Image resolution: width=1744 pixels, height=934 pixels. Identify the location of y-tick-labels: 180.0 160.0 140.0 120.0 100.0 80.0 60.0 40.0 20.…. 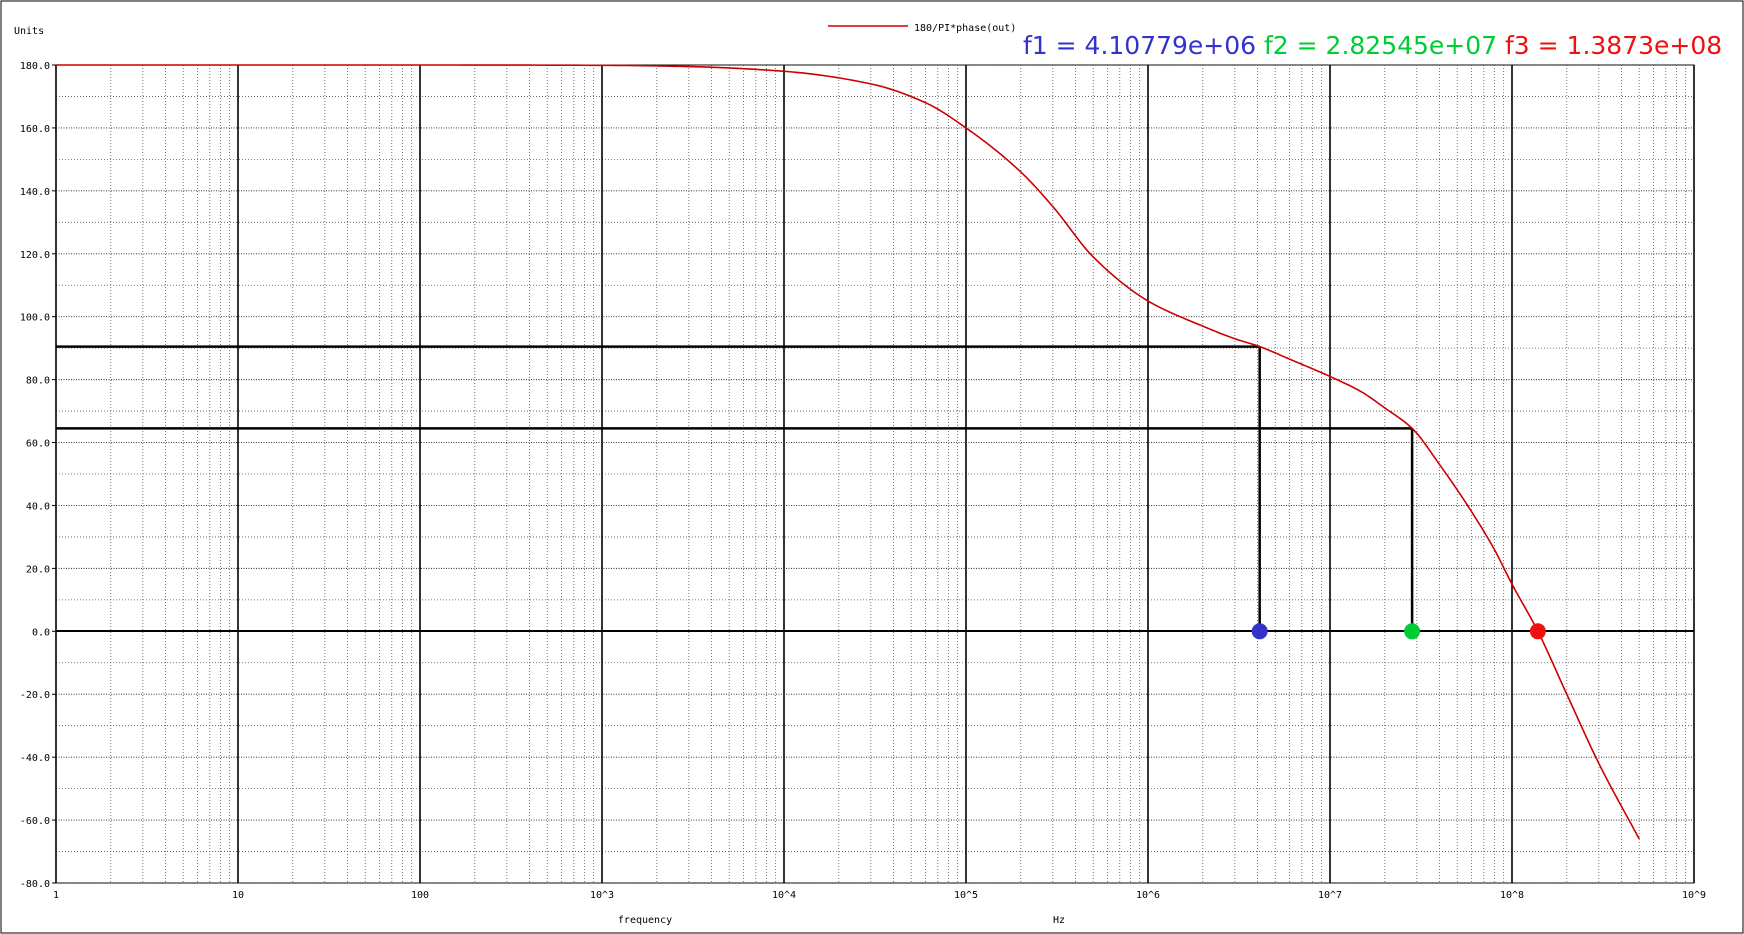
(35, 475).